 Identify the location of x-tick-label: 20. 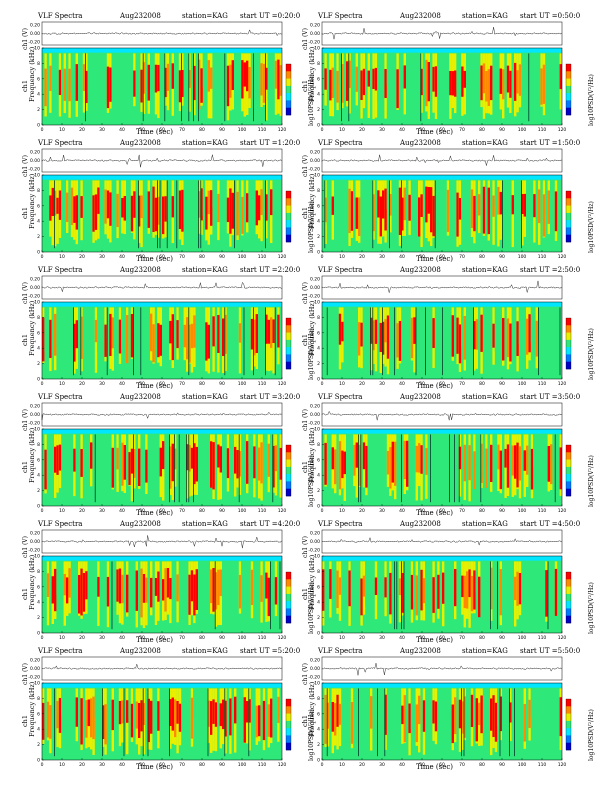
(362, 384).